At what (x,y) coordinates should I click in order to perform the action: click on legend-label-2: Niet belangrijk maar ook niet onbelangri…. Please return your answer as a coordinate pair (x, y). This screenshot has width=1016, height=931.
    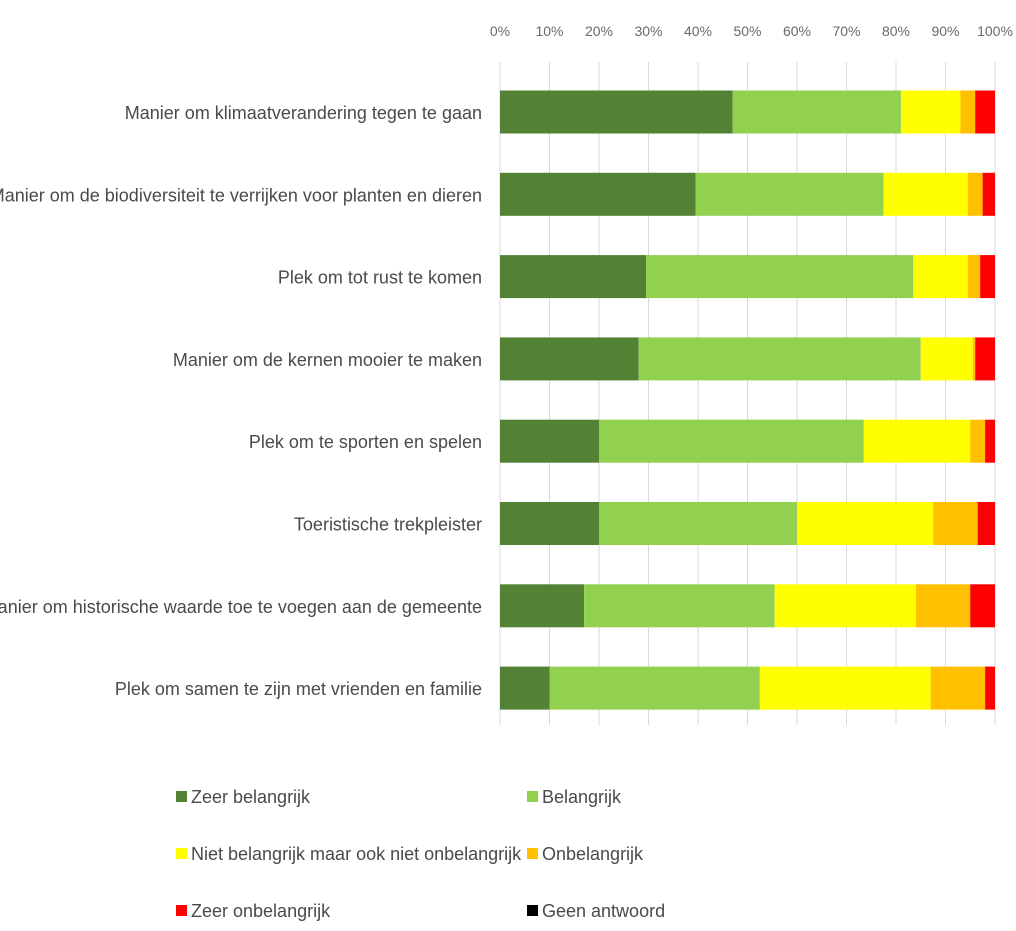
    Looking at the image, I should click on (356, 854).